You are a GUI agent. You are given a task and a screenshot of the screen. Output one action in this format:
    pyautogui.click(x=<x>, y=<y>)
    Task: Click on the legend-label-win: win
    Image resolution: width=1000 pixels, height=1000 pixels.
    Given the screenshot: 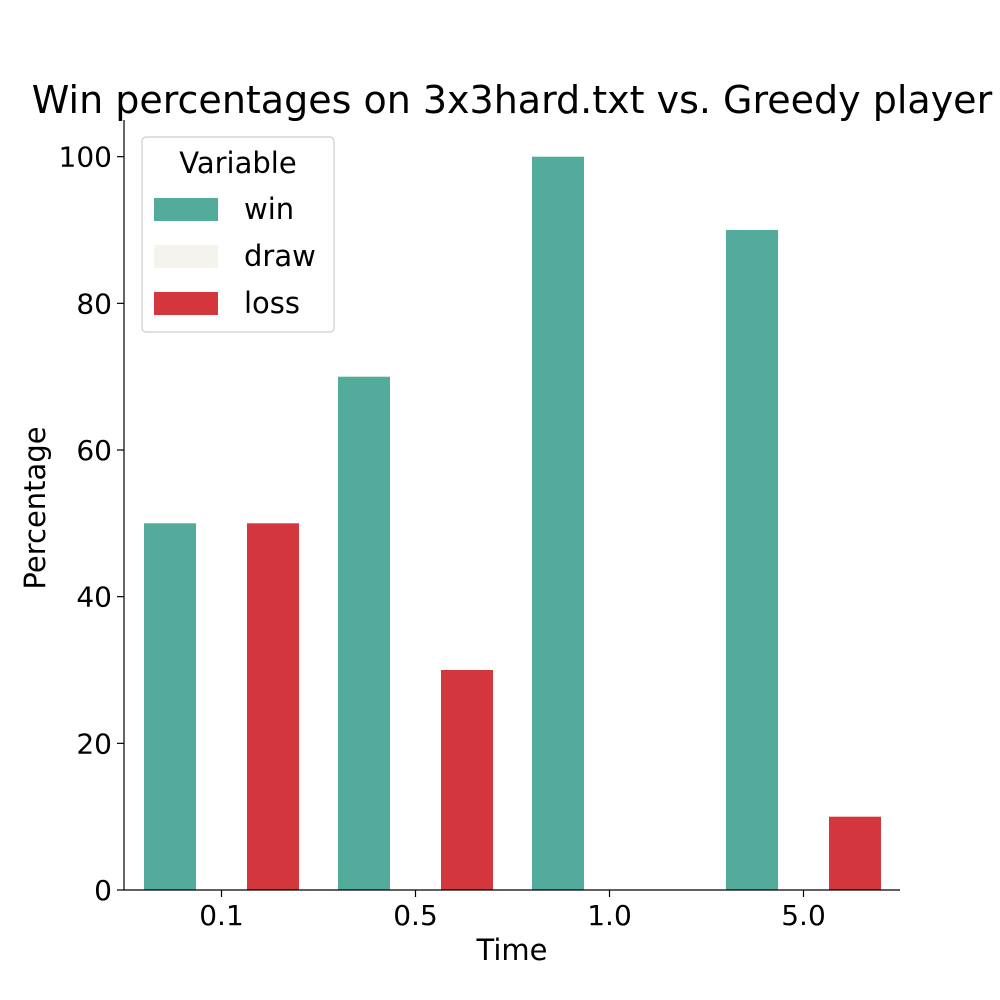 What is the action you would take?
    pyautogui.click(x=269, y=209)
    